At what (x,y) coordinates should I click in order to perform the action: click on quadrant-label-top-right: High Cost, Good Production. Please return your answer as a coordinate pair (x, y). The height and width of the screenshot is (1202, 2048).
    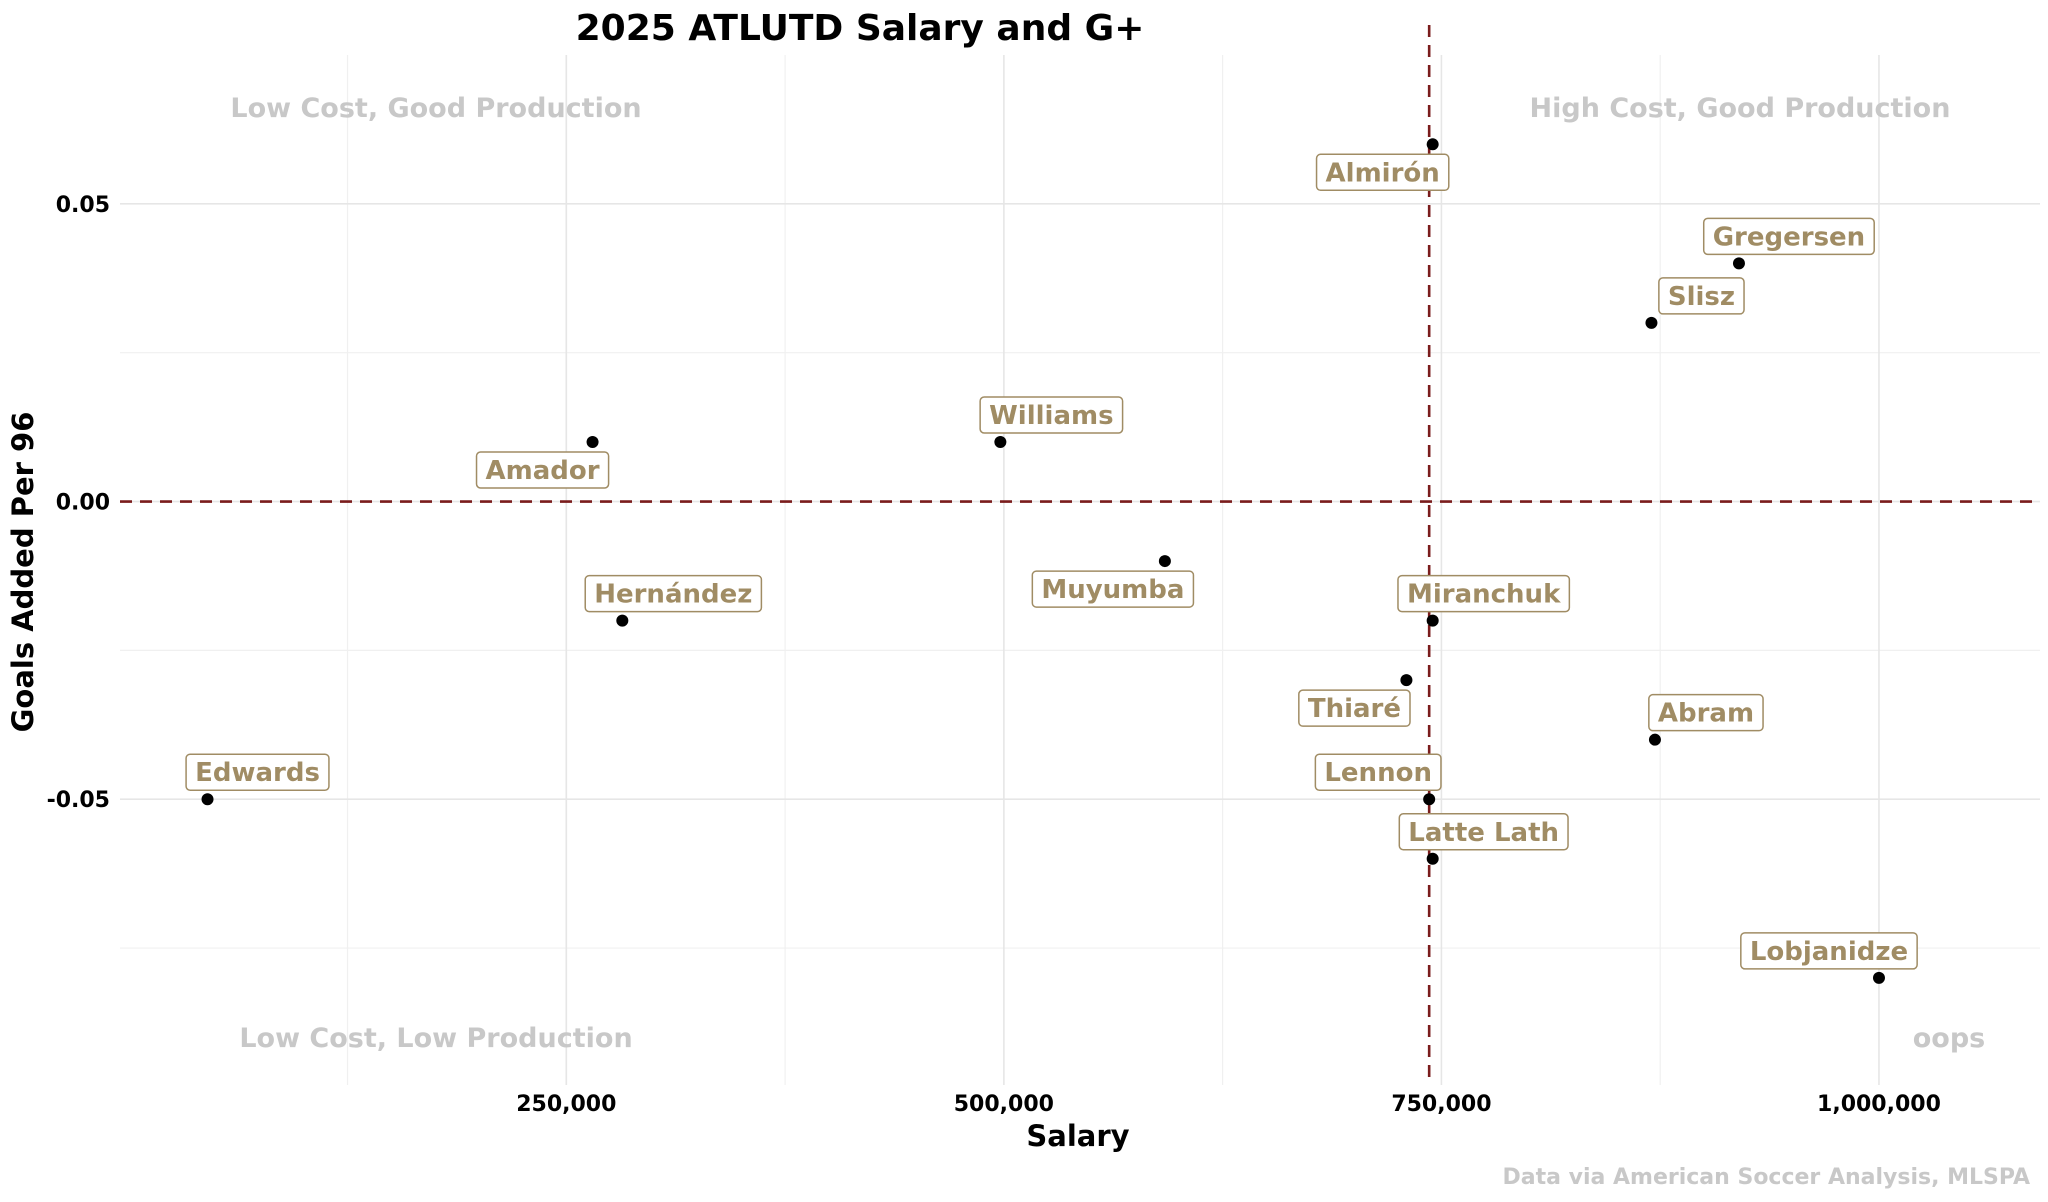
    Looking at the image, I should click on (1740, 108).